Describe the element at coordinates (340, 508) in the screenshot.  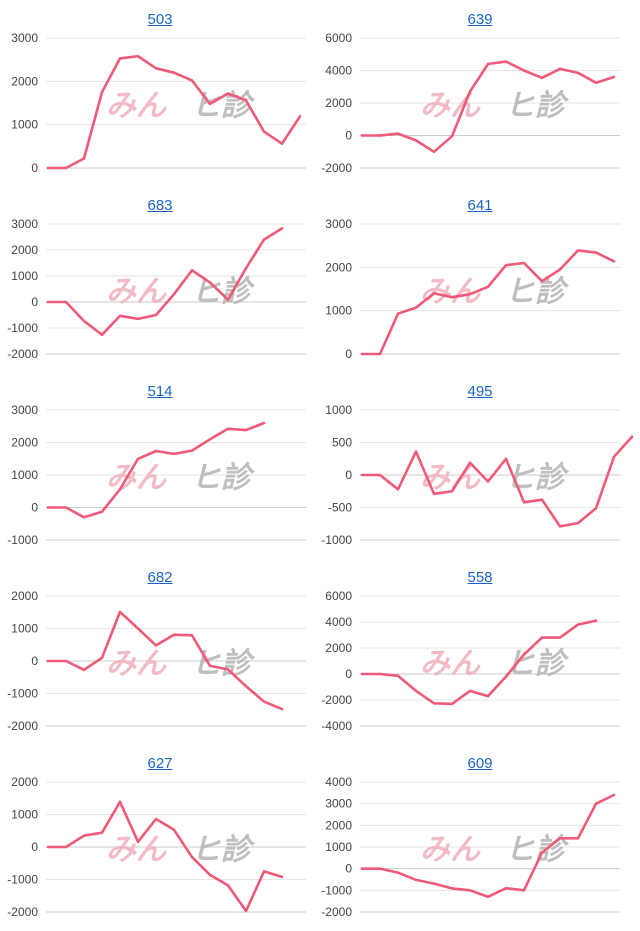
I see `chart-495-ytick-label: -500` at that location.